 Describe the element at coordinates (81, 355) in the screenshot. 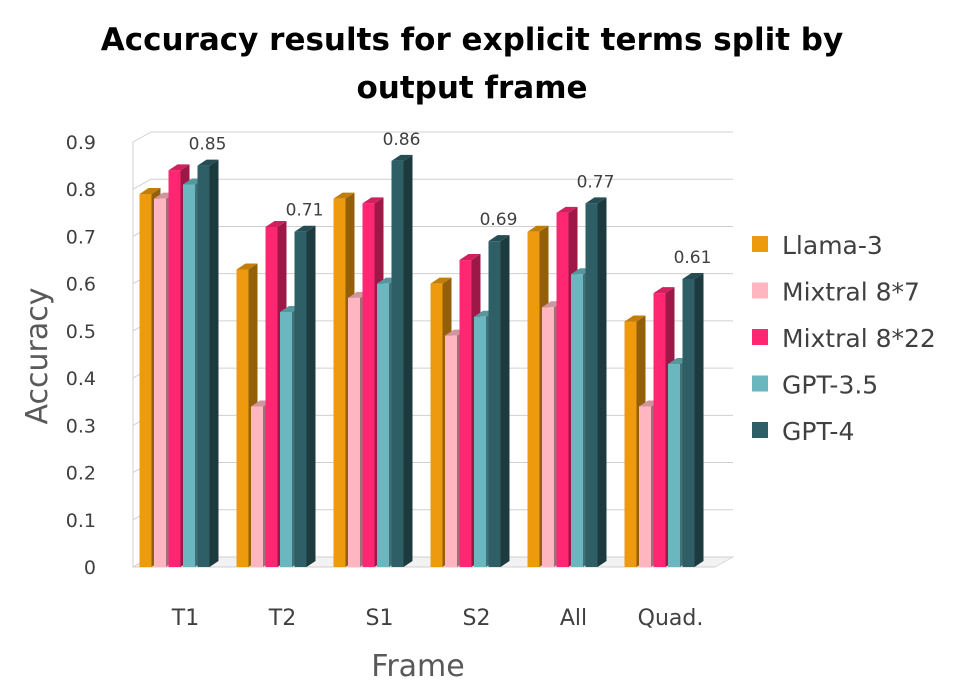

I see `y-axis-ticks: 0 0.1 0.2 0.3 0.4 0.5 0.6 0.7 0.8 0.9` at that location.